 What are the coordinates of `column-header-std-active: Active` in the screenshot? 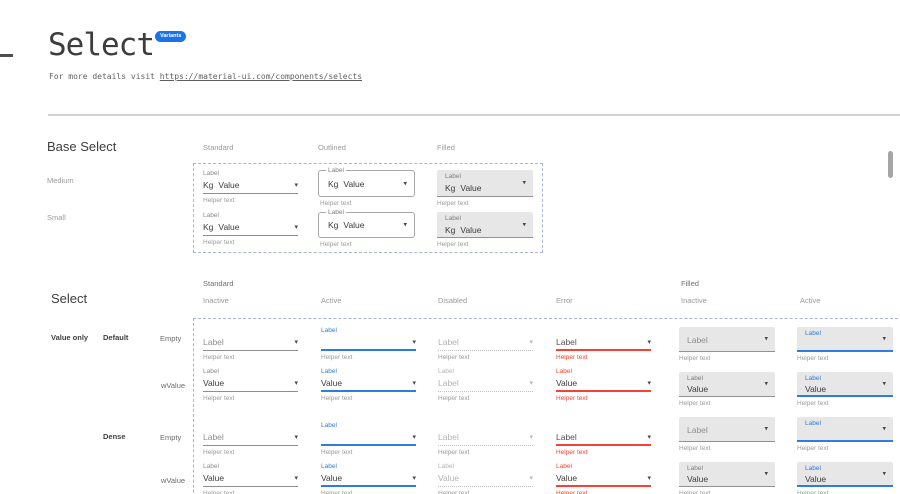 It's located at (331, 300).